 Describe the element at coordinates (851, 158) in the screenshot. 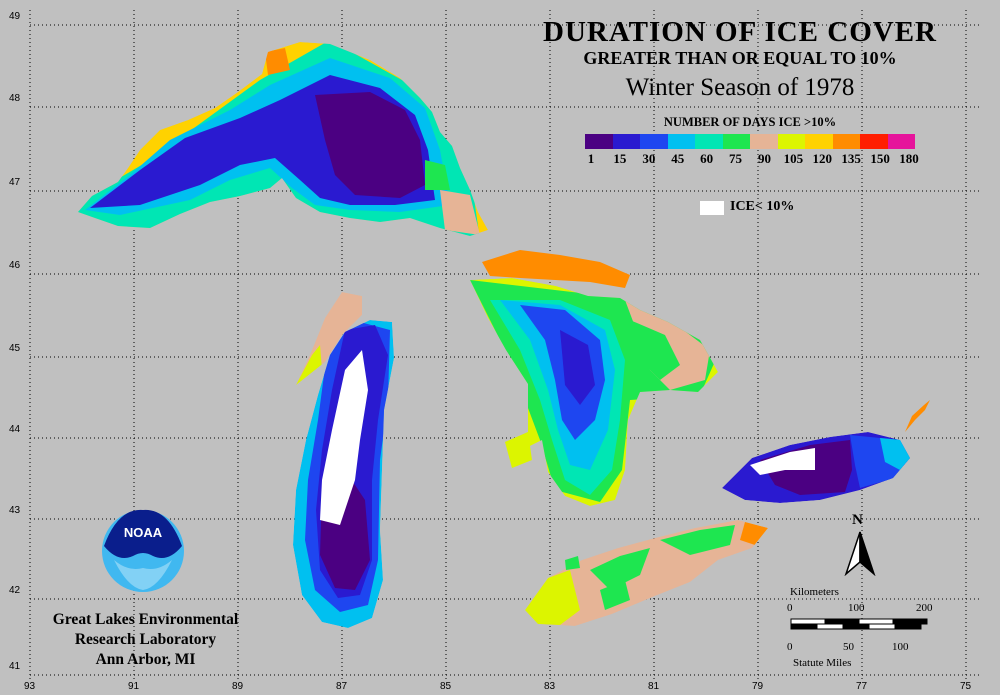

I see `legend-tick-label: 135` at that location.